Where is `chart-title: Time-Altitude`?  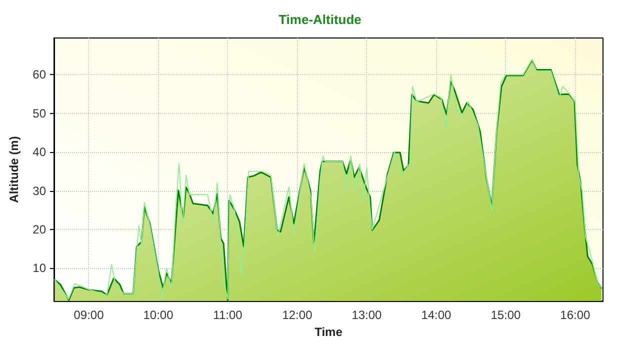 chart-title: Time-Altitude is located at coordinates (320, 19).